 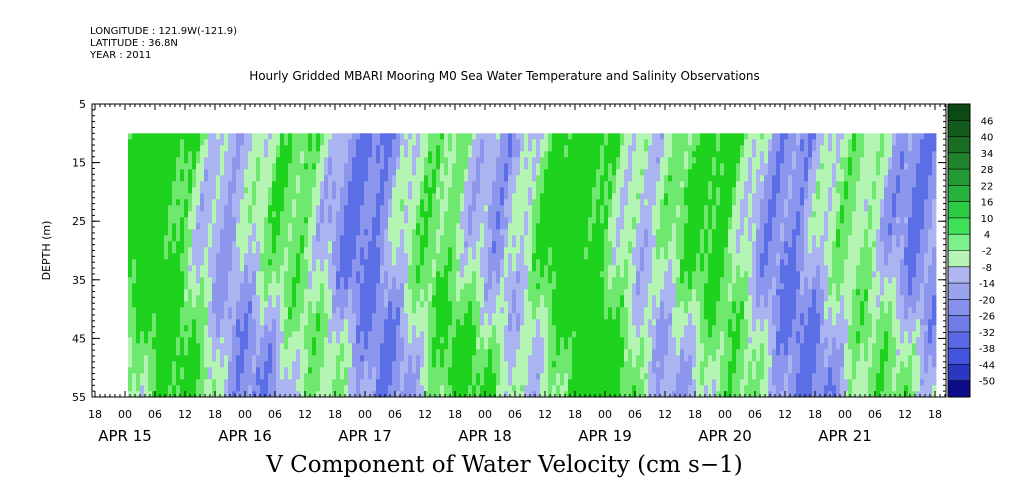 I want to click on year-label: YEAR : 2011, so click(x=121, y=55).